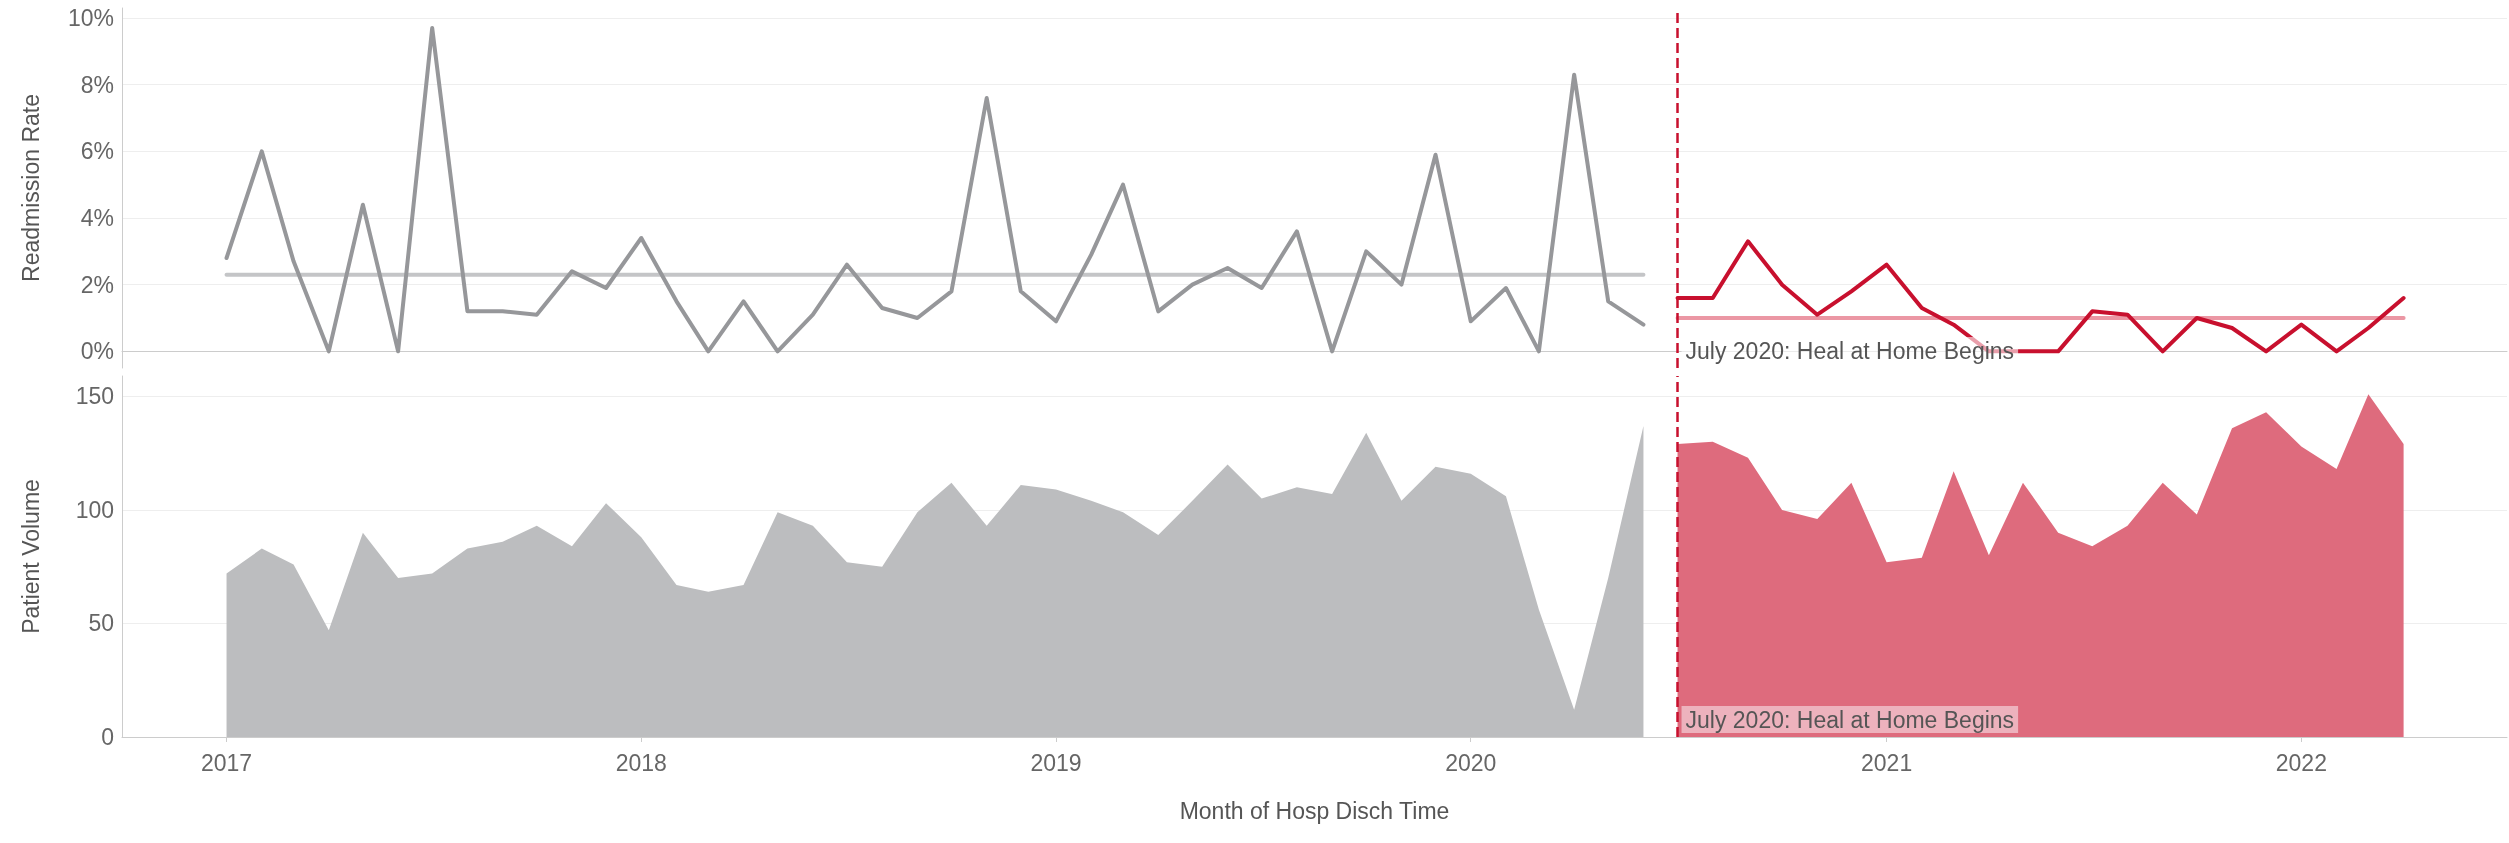 This screenshot has width=2509, height=843. I want to click on y-tick-label: 100, so click(94, 509).